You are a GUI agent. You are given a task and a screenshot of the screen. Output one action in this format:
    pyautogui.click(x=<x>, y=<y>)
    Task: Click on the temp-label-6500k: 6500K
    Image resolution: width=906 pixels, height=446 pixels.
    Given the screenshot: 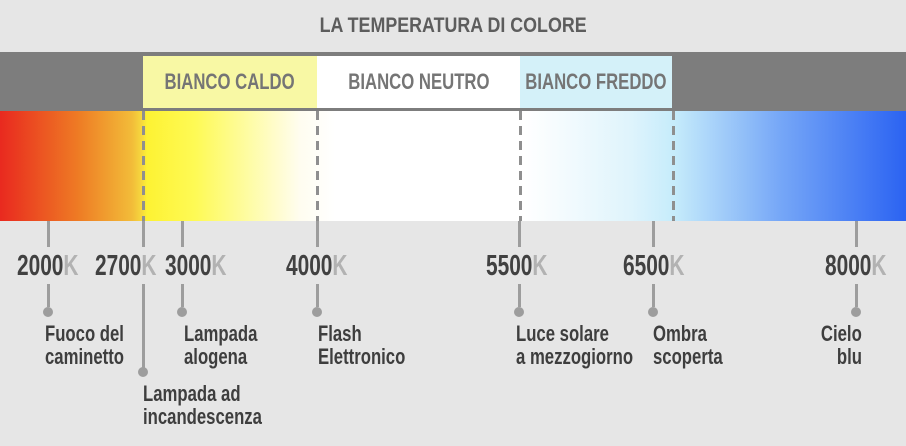 What is the action you would take?
    pyautogui.click(x=654, y=266)
    